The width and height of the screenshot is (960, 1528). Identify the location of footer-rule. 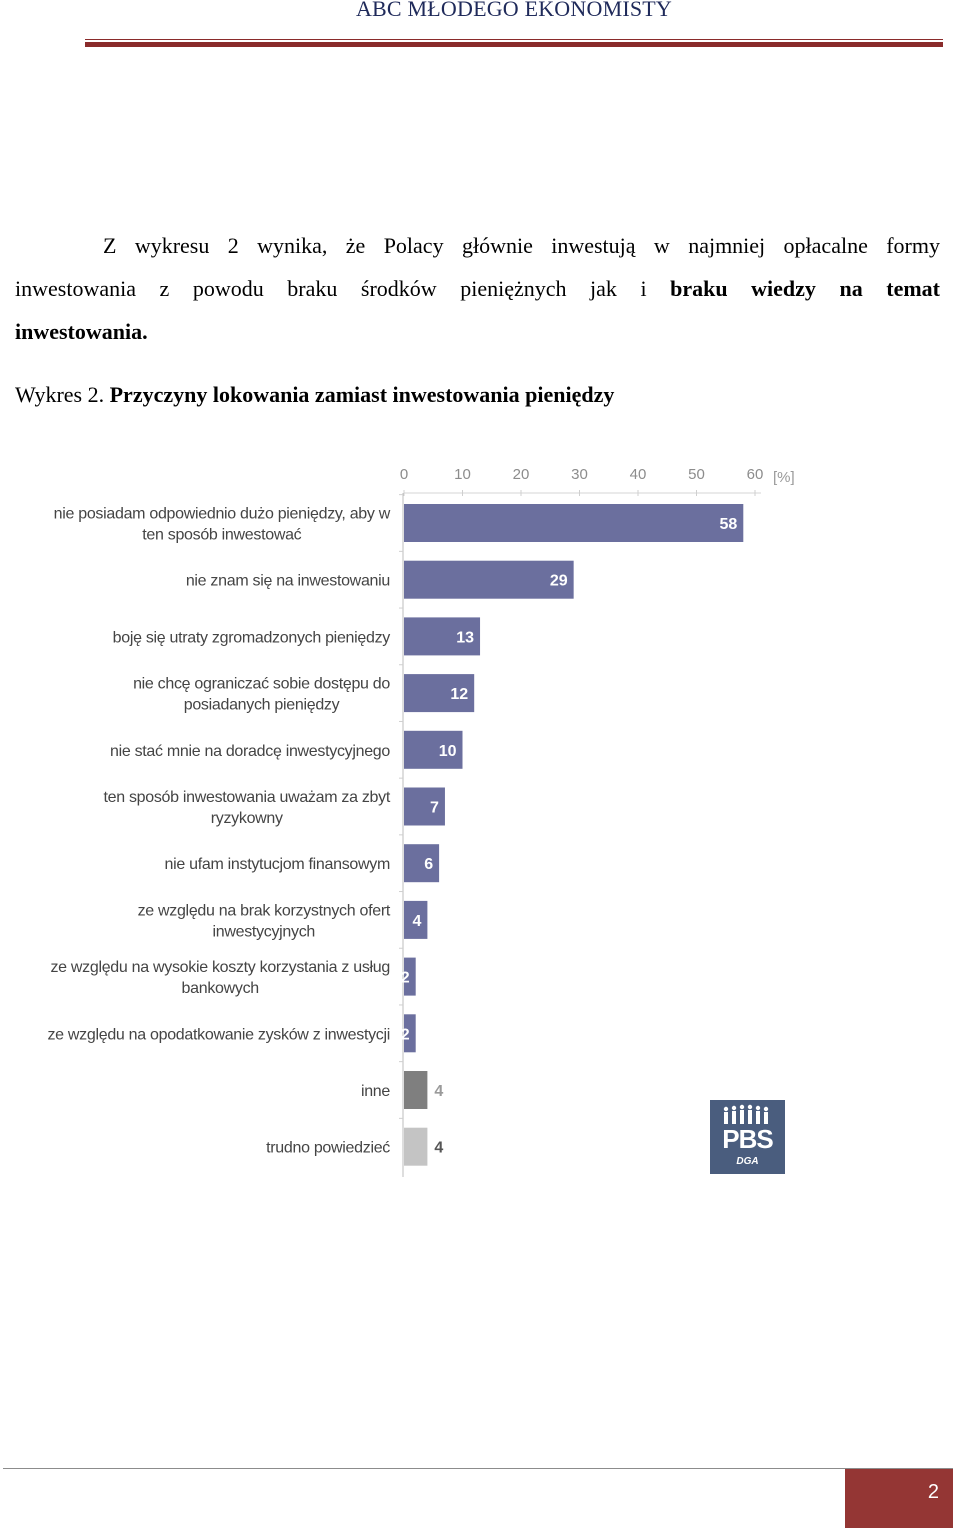
(478, 1468).